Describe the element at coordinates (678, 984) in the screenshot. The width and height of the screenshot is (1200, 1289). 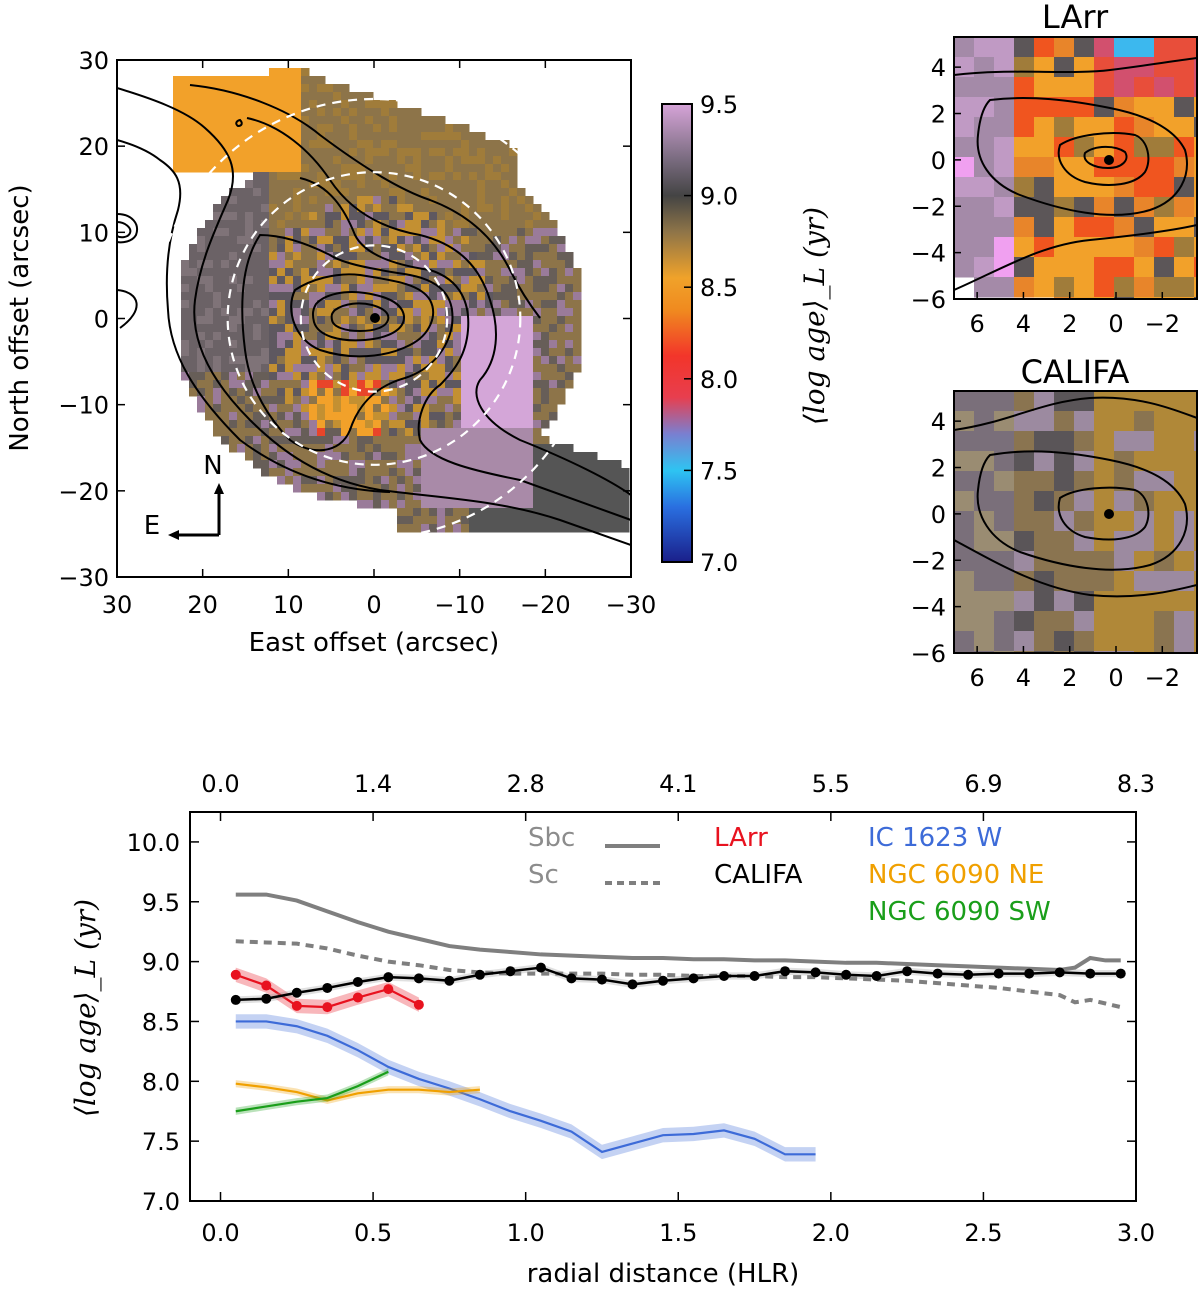
I see `series-line-califa` at that location.